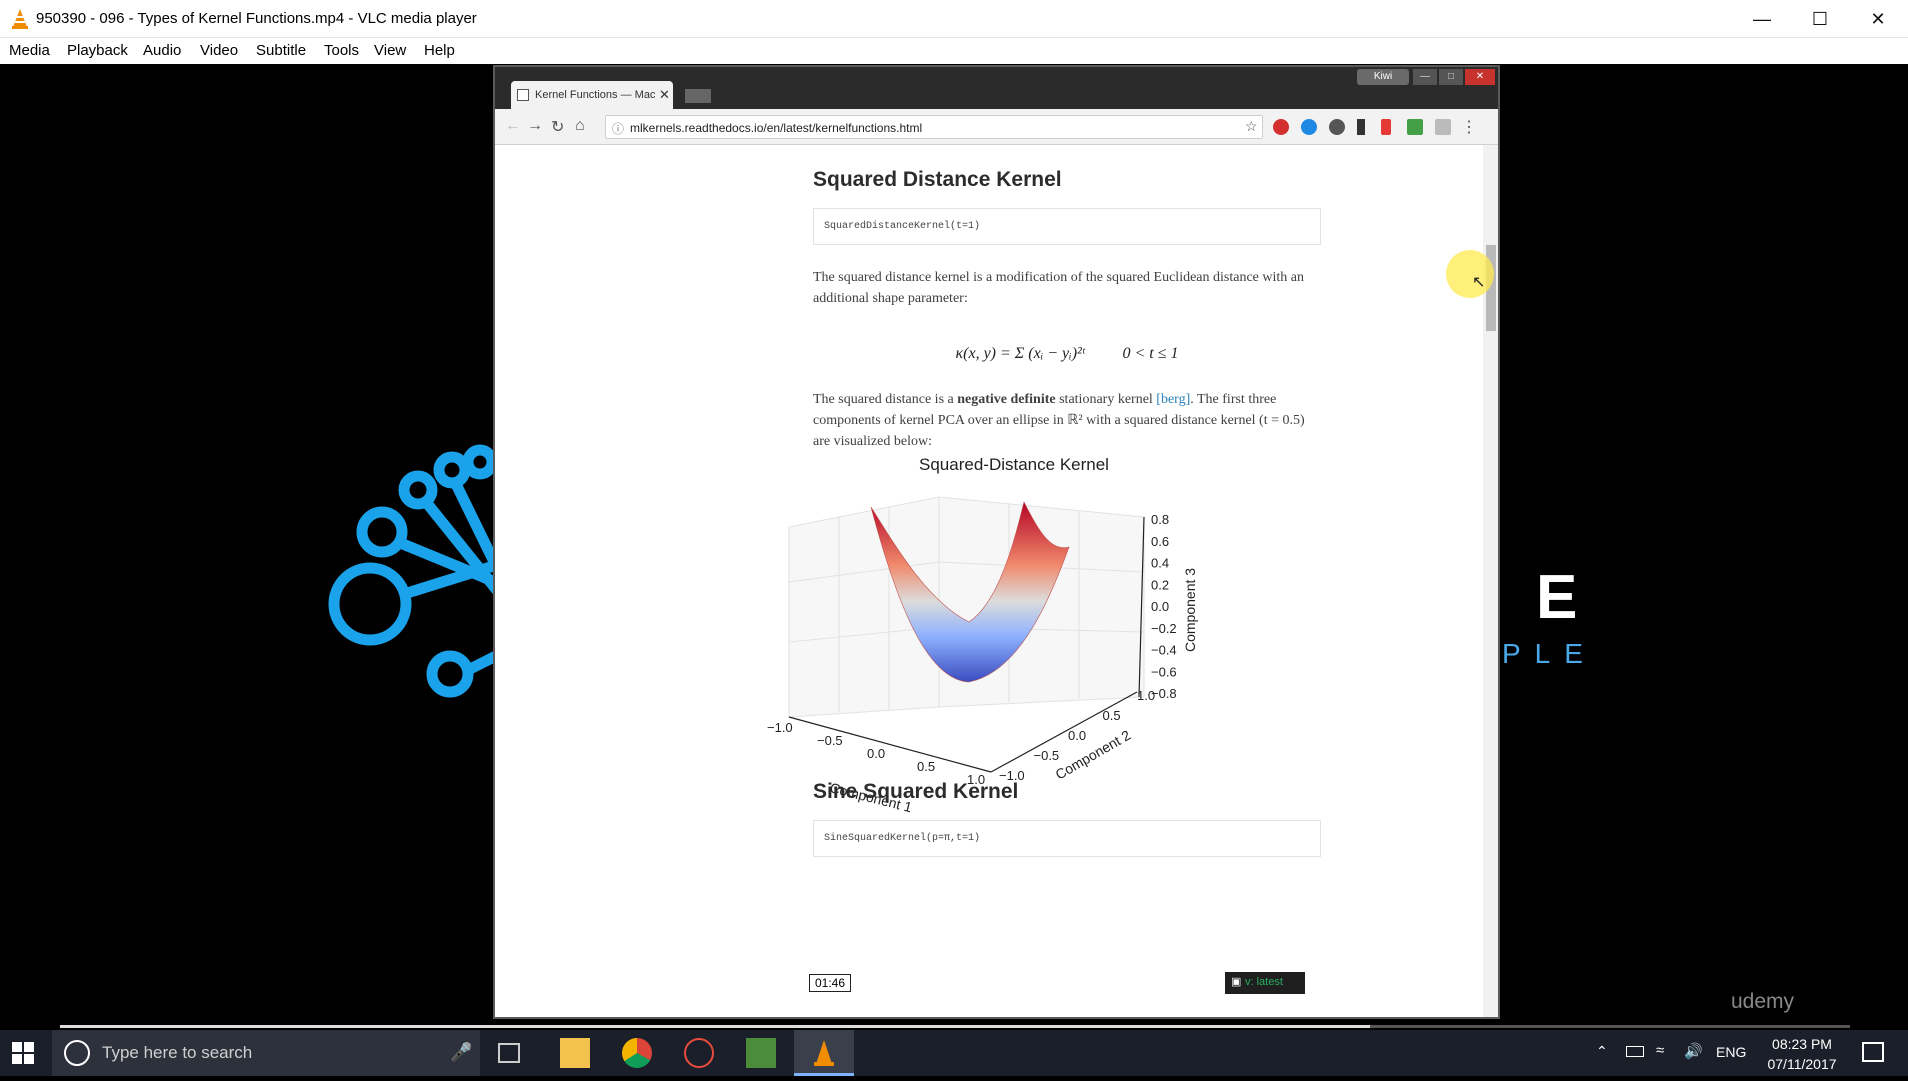  Describe the element at coordinates (1281, 127) in the screenshot. I see `adblock-icon` at that location.